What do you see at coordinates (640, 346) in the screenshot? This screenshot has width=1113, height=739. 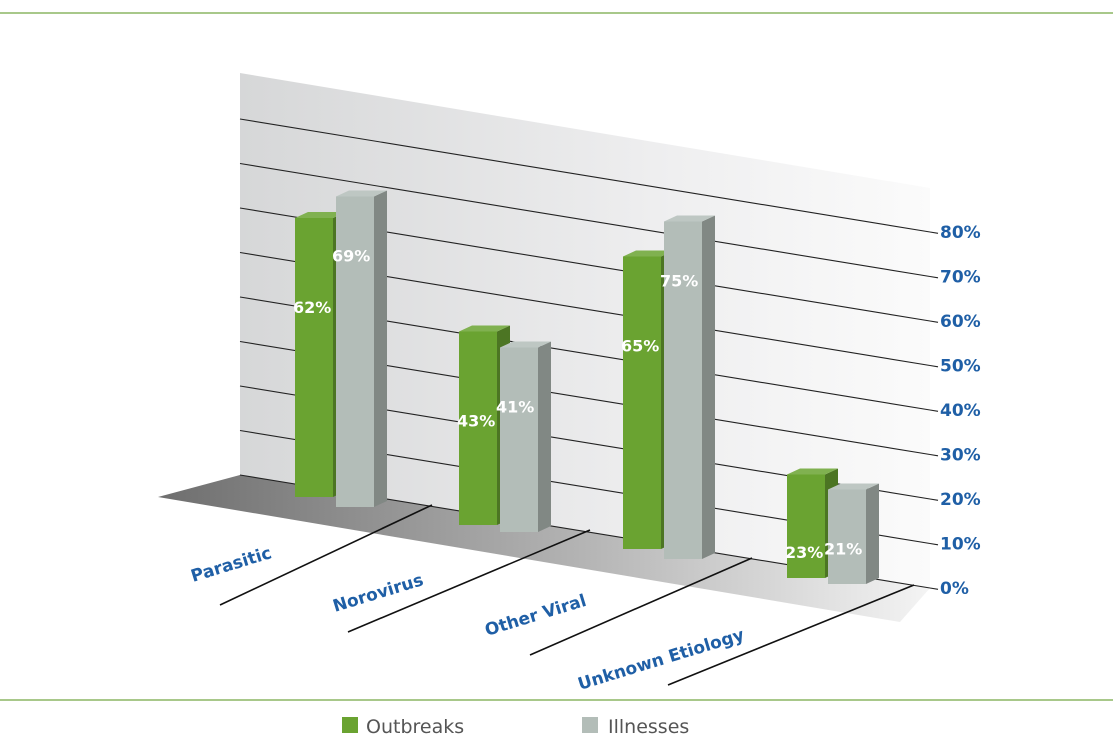 I see `data-label: 65%` at bounding box center [640, 346].